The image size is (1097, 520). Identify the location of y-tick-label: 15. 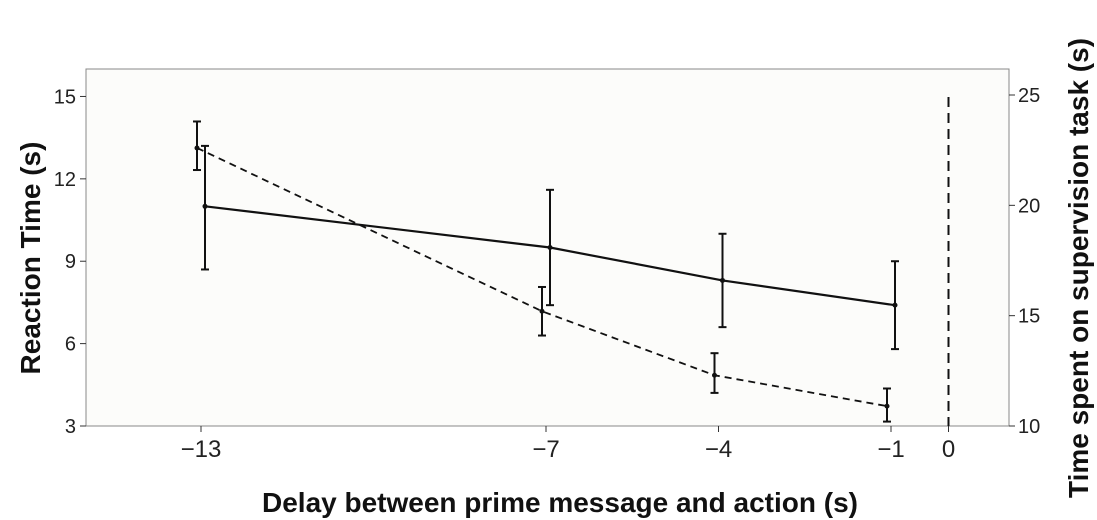
(65, 97).